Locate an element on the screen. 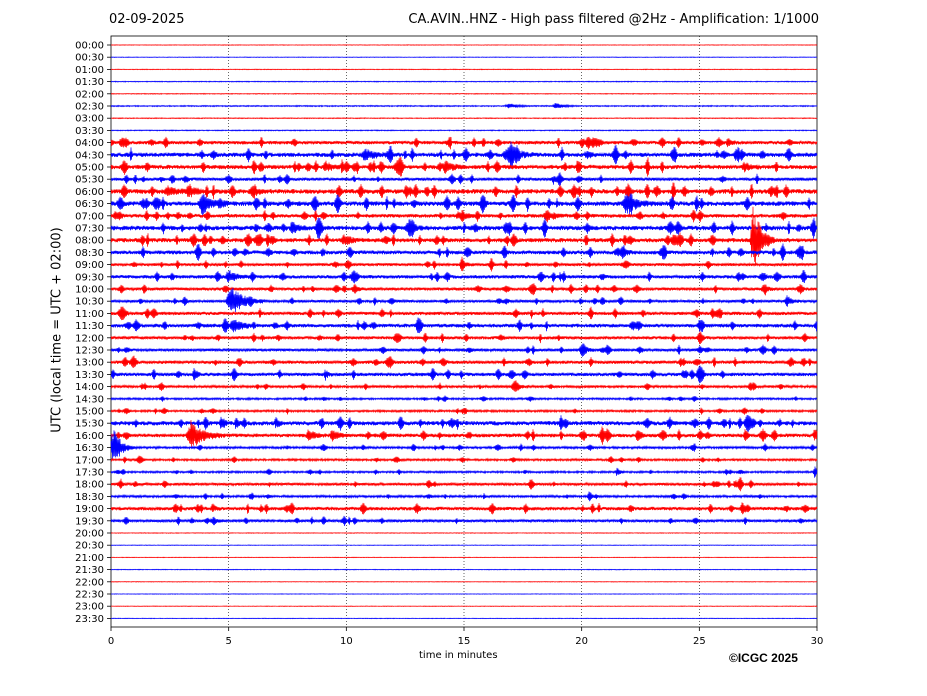 The width and height of the screenshot is (927, 696). row-label: 18:00 is located at coordinates (89, 485).